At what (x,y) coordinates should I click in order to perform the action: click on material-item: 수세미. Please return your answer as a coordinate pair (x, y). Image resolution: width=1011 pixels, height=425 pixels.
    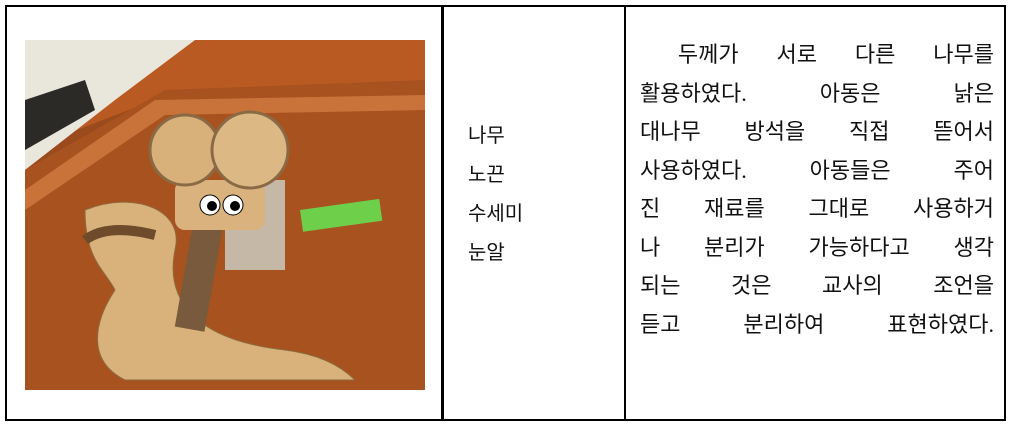
    Looking at the image, I should click on (496, 213).